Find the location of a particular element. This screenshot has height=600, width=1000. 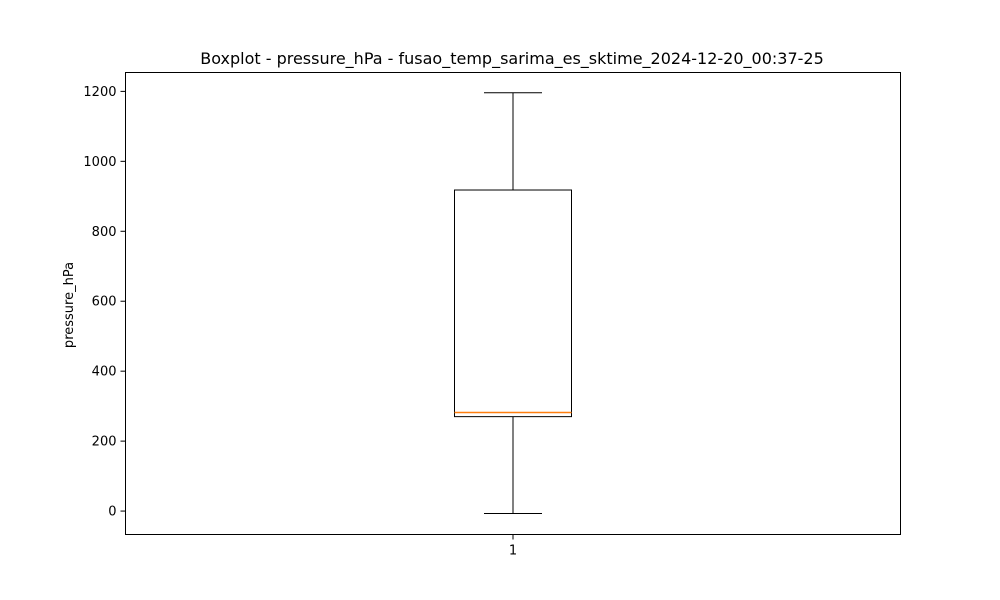

box-iqr is located at coordinates (513, 303).